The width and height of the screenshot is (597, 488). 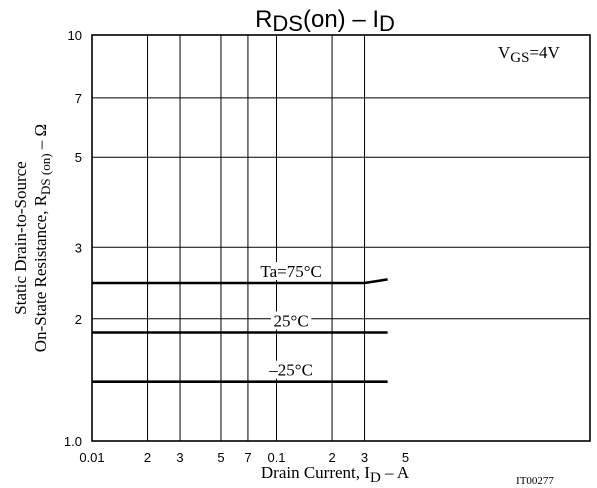 I want to click on y-tick-label: 2, so click(x=78, y=319).